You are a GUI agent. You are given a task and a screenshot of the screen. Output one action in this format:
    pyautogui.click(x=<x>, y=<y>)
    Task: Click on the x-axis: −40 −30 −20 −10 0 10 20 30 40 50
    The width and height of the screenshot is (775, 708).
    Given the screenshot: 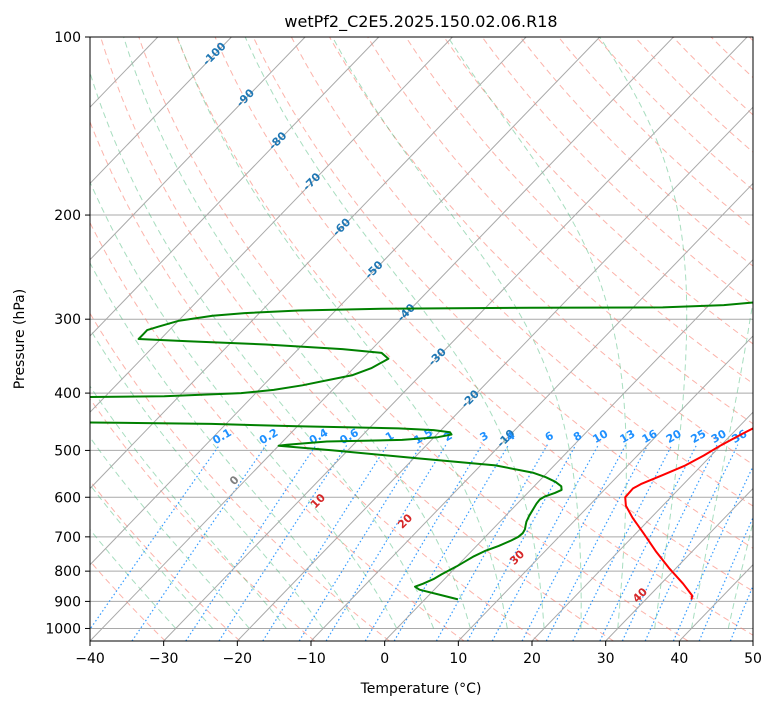 What is the action you would take?
    pyautogui.click(x=418, y=654)
    